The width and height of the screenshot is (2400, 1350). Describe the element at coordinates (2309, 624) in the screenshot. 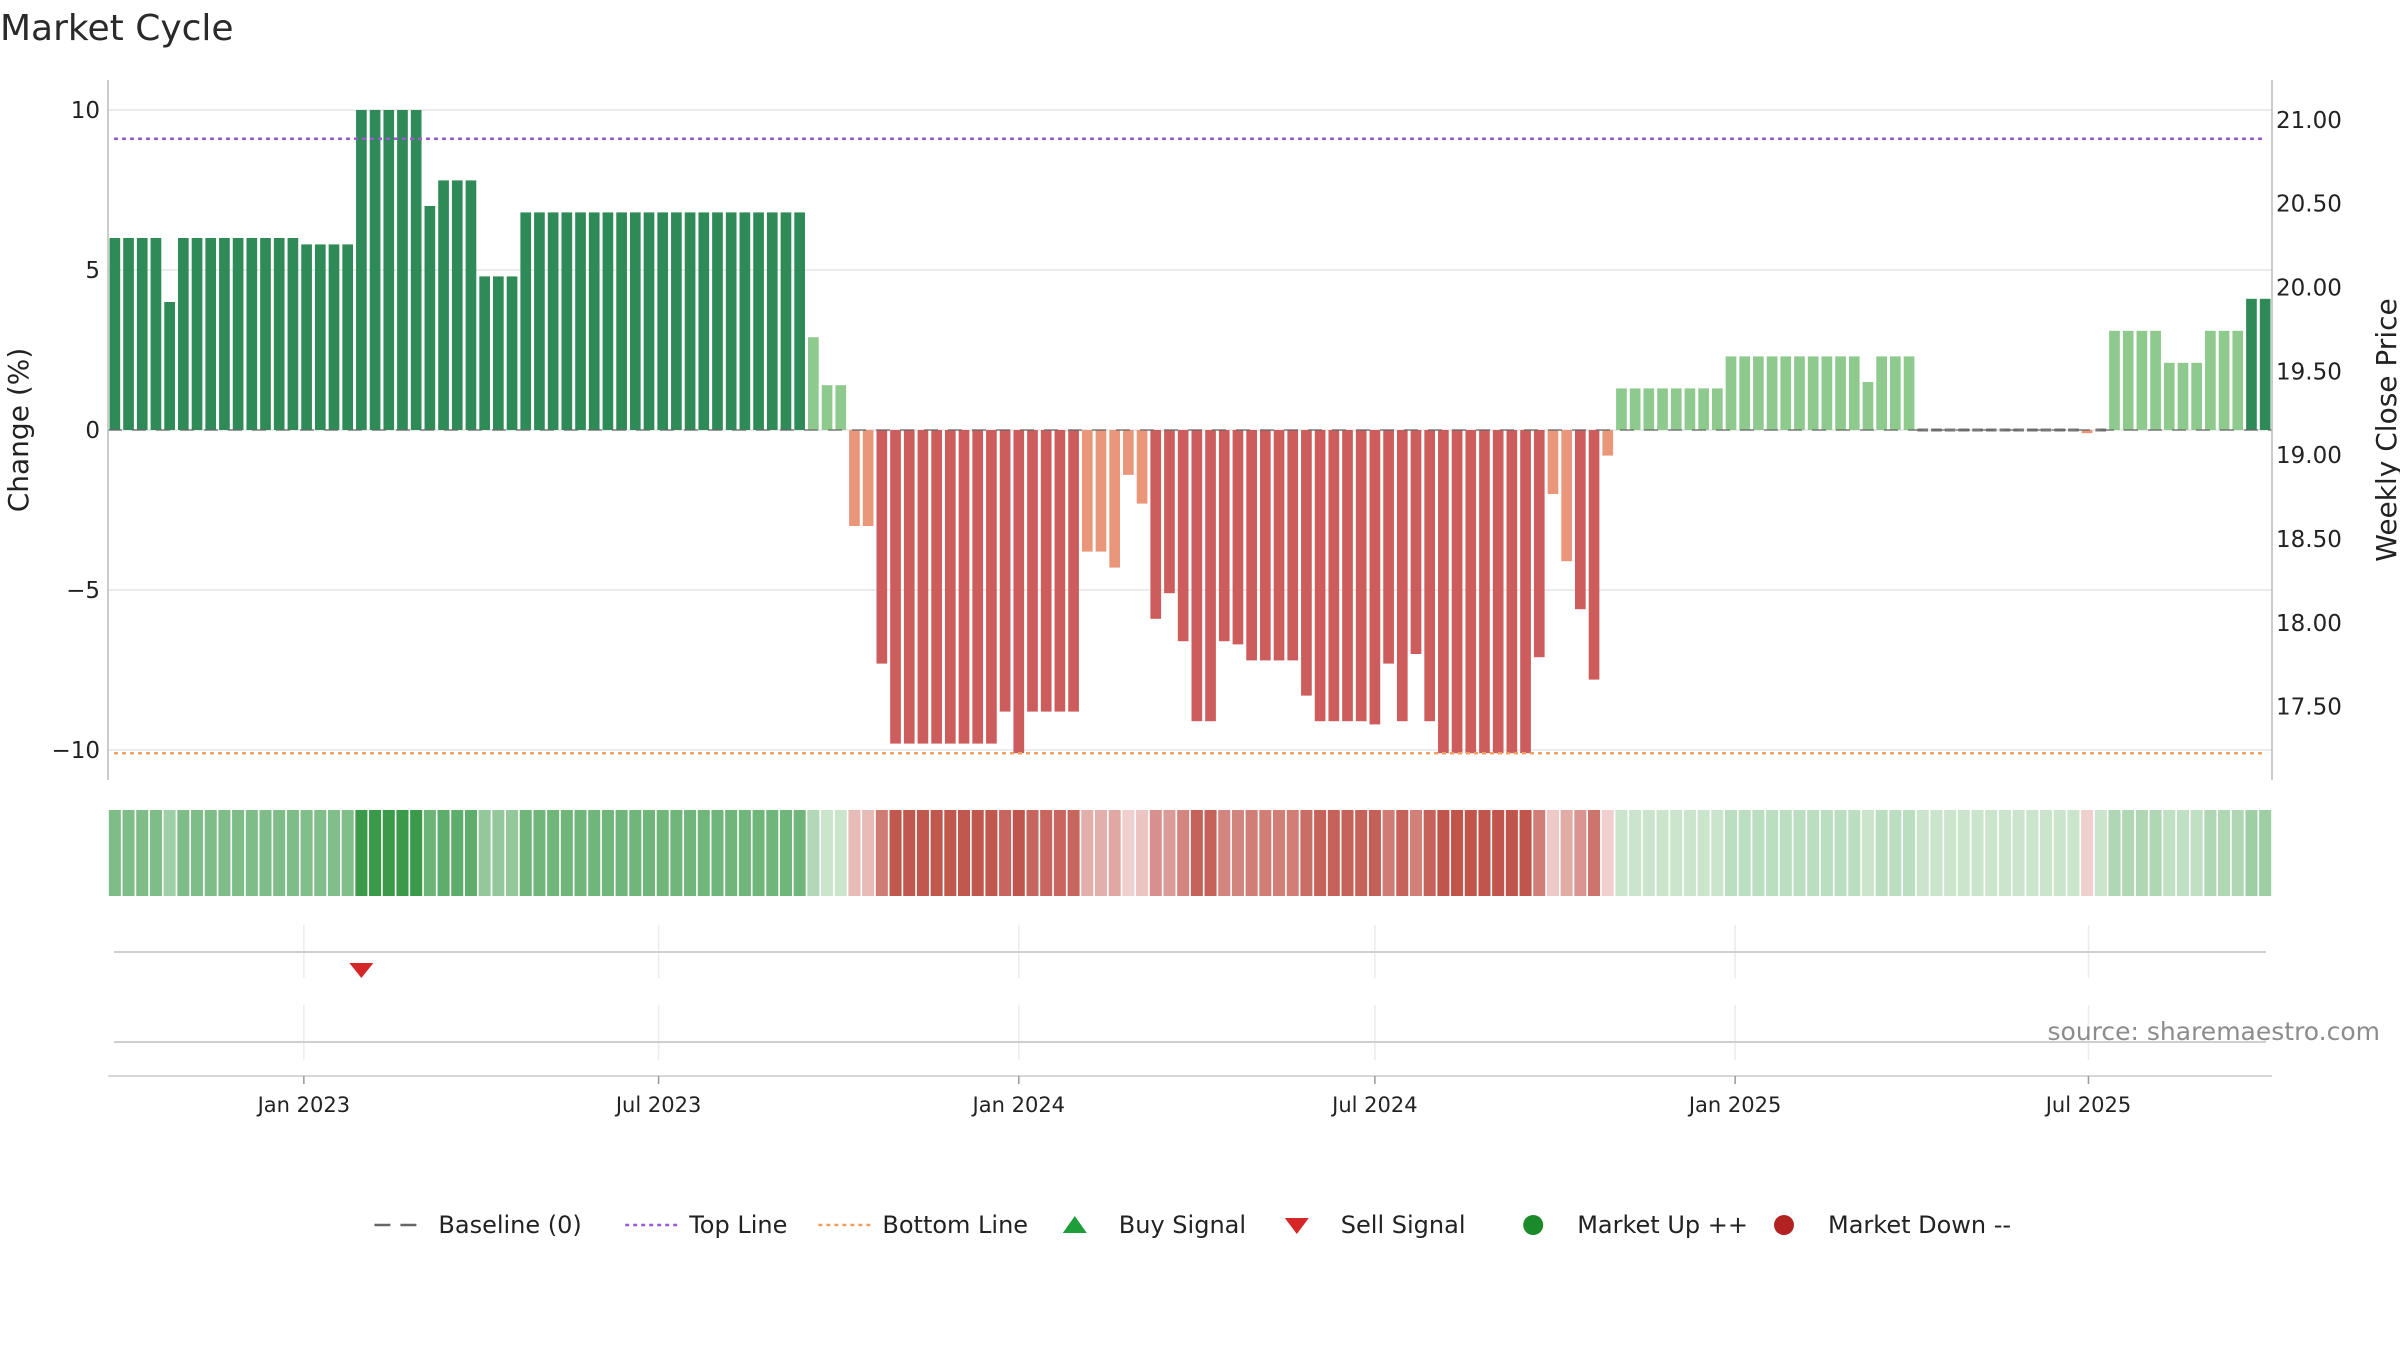

I see `y2-tick-label: 18.00` at that location.